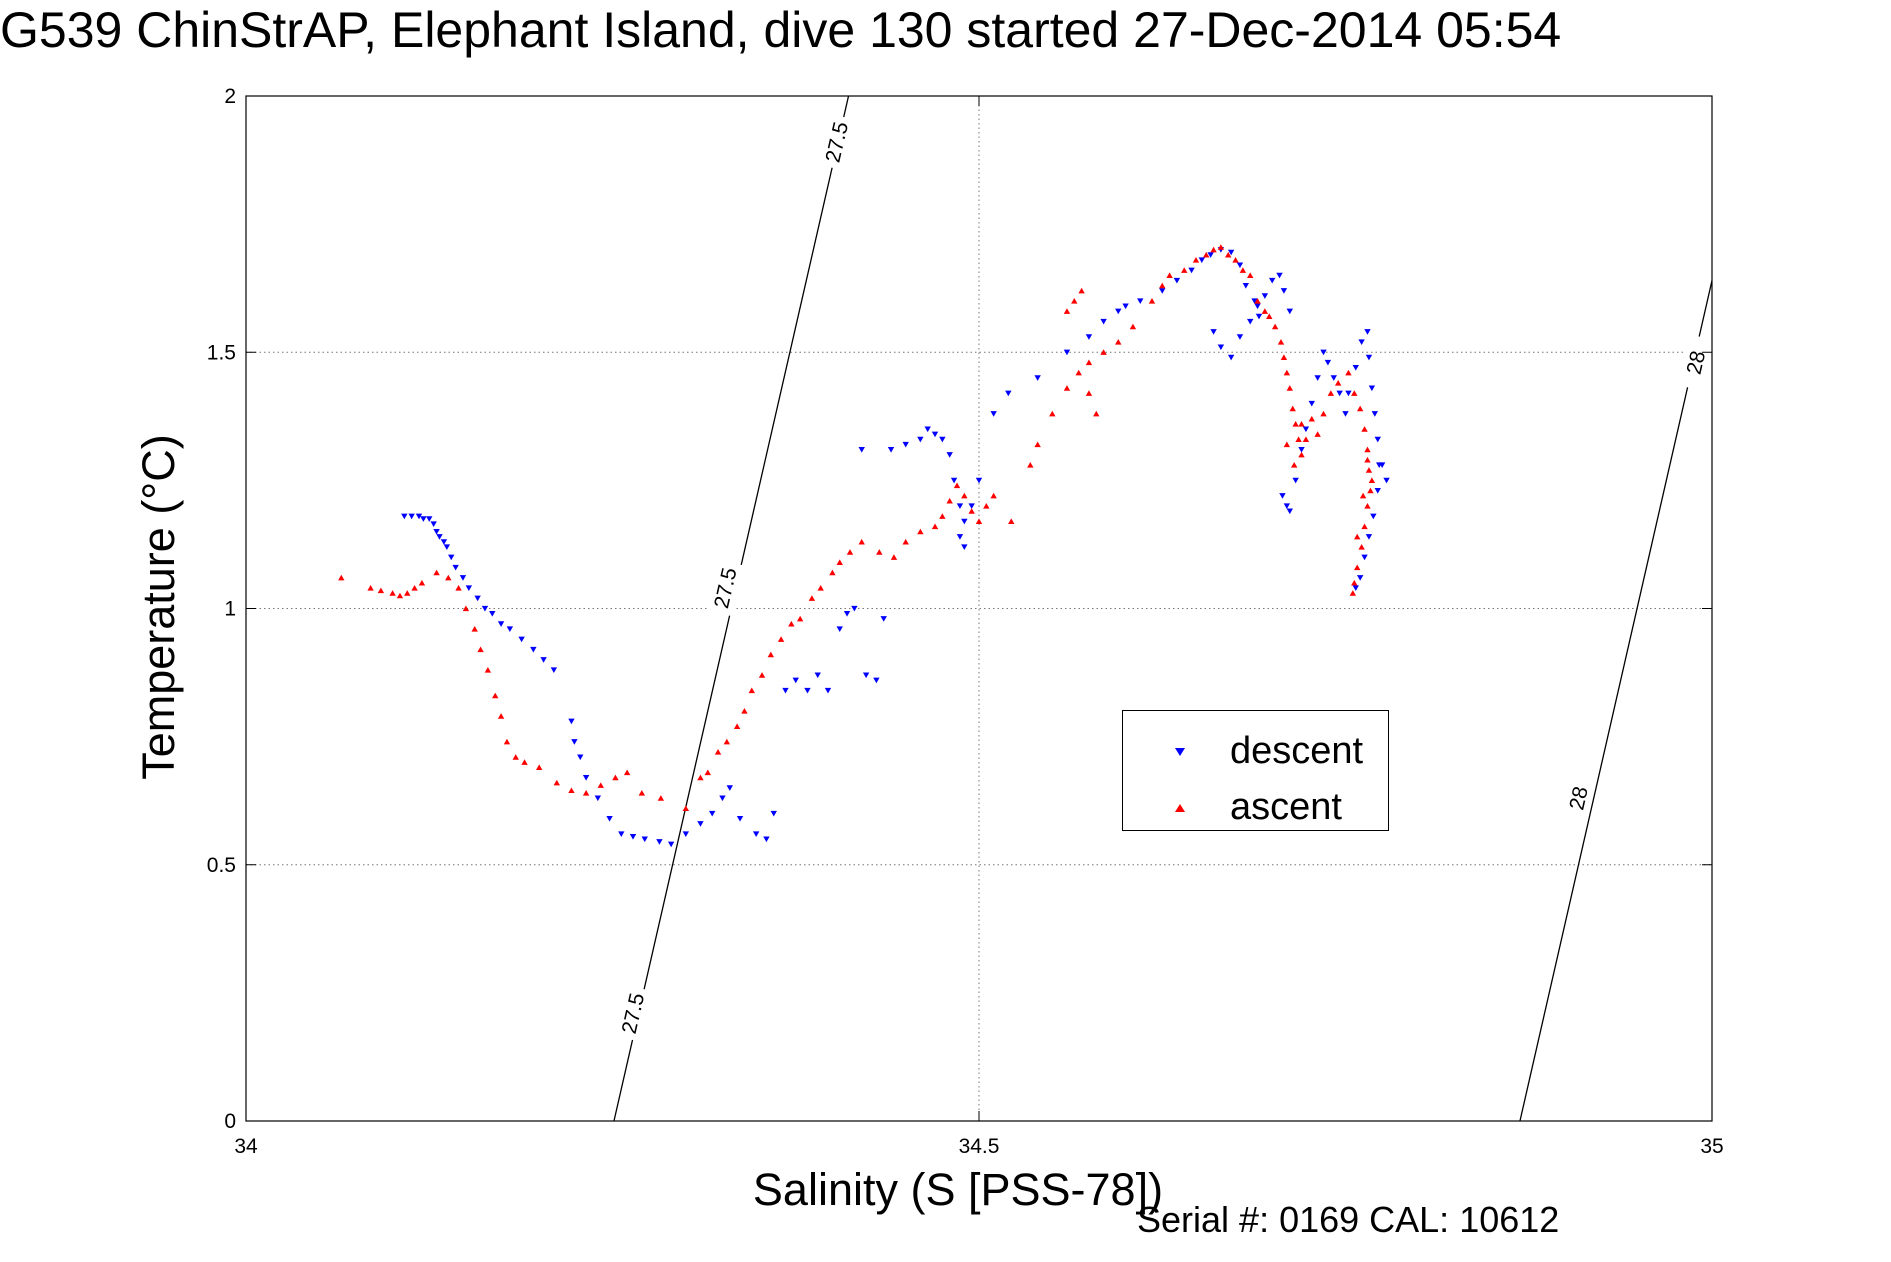 The image size is (1891, 1262). What do you see at coordinates (979, 1146) in the screenshot?
I see `x-tick-label: 34.5` at bounding box center [979, 1146].